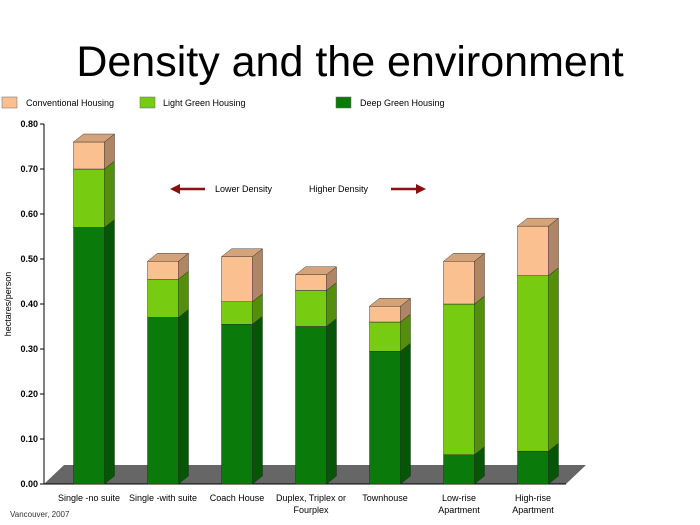 The width and height of the screenshot is (700, 525). Describe the element at coordinates (175, 189) in the screenshot. I see `left-arrow-icon` at that location.